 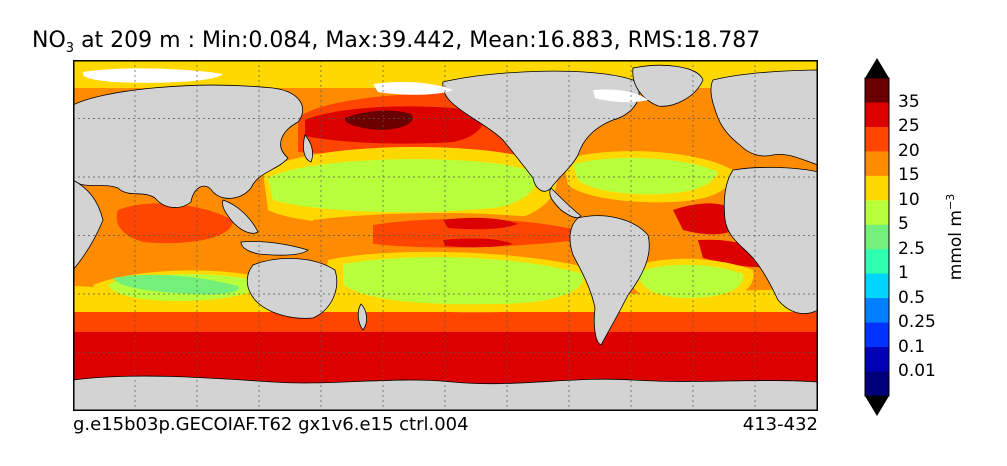 What do you see at coordinates (188, 146) in the screenshot?
I see `land-eurasia-west` at bounding box center [188, 146].